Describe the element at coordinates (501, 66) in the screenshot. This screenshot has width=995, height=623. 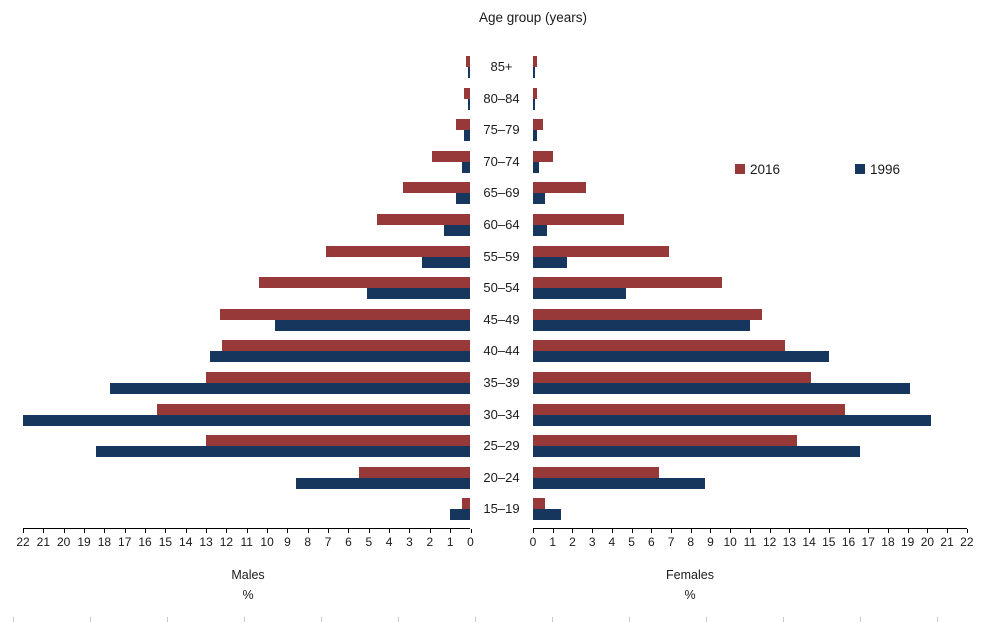
I see `age-group-label: 85+` at that location.